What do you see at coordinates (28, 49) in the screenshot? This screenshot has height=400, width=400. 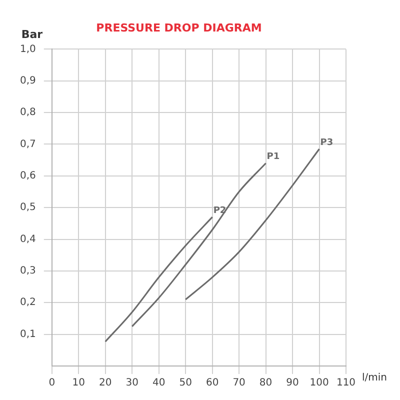 I see `y-tick-label: 1,0` at bounding box center [28, 49].